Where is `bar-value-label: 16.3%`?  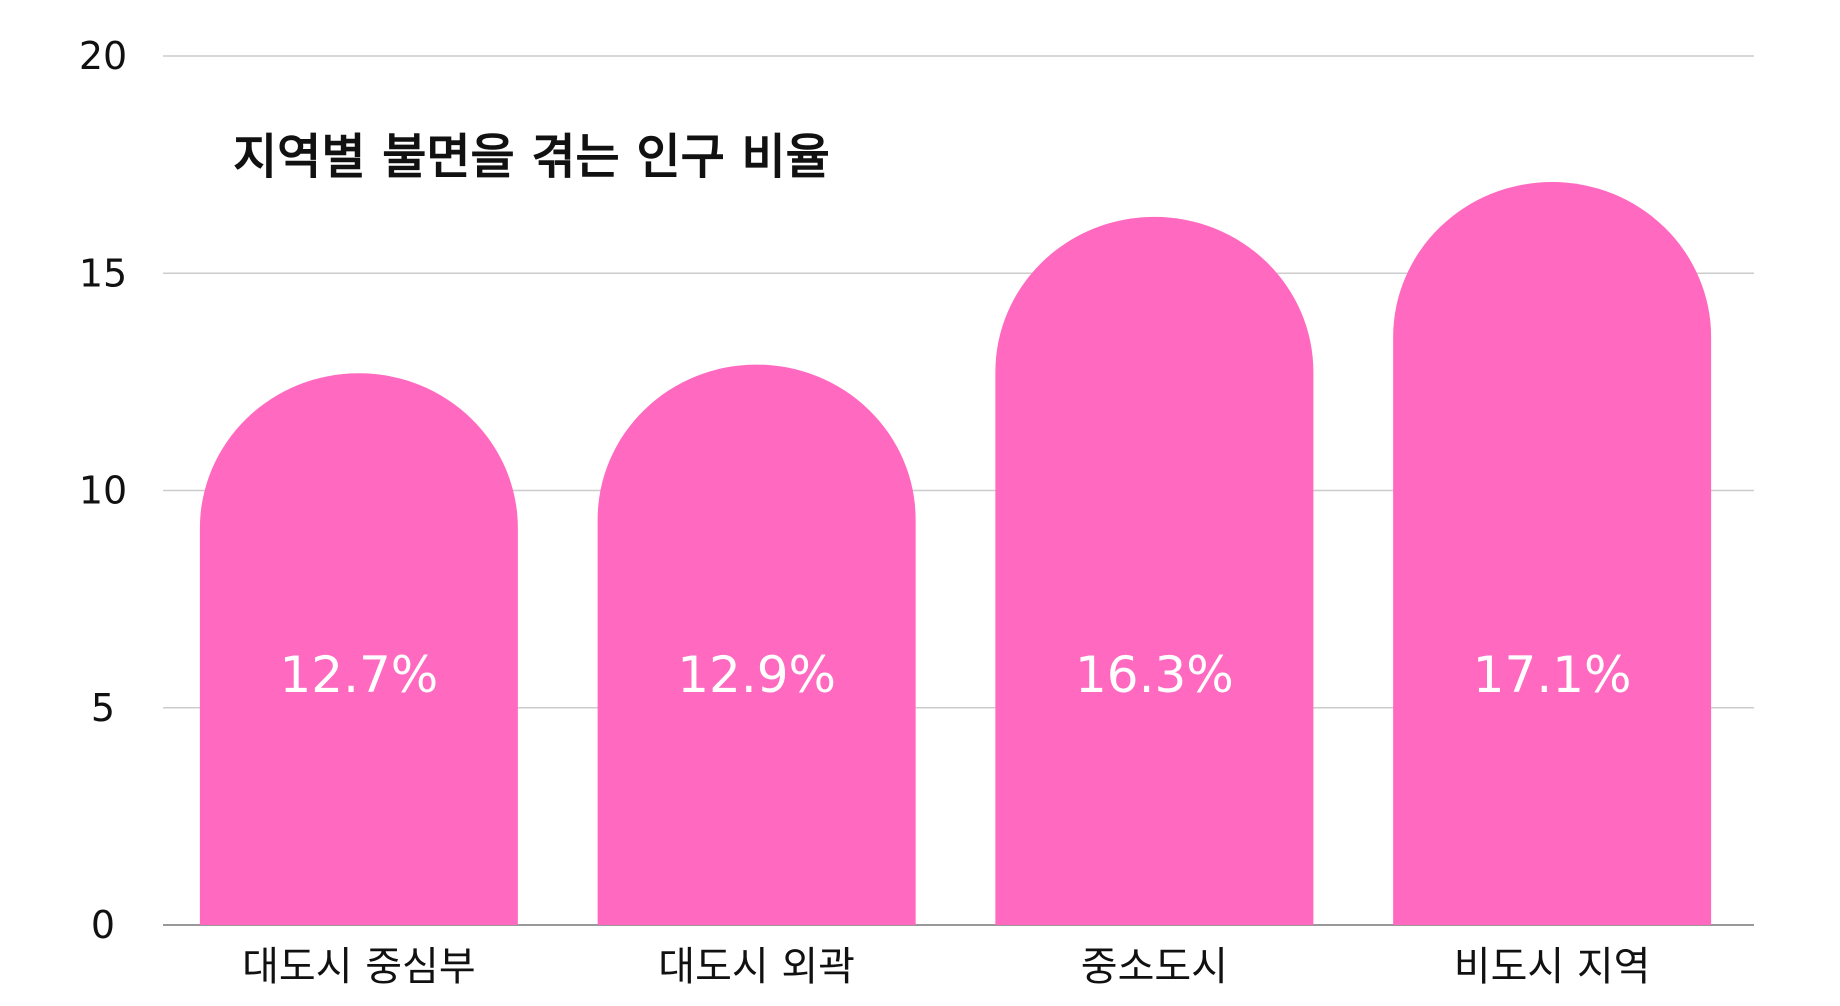 bar-value-label: 16.3% is located at coordinates (1154, 675).